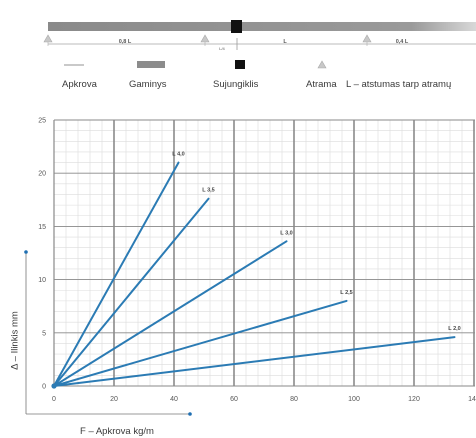  Describe the element at coordinates (259, 44) in the screenshot. I see `beam-diagram: 0,8 L L 0,4 L L/4` at that location.